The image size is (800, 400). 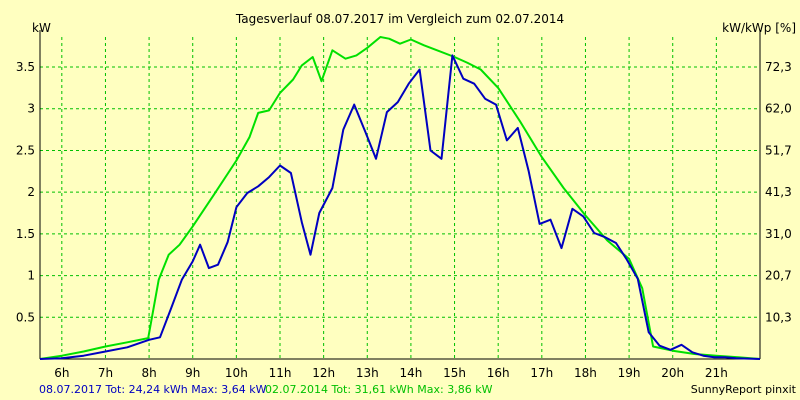 What do you see at coordinates (778, 150) in the screenshot?
I see `y-tick-label-right-4: 51,7` at bounding box center [778, 150].